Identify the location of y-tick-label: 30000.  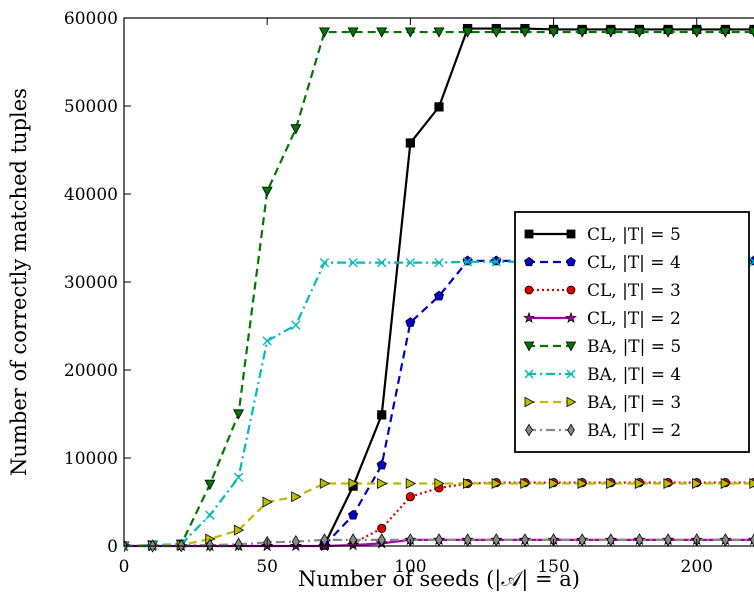
(91, 283).